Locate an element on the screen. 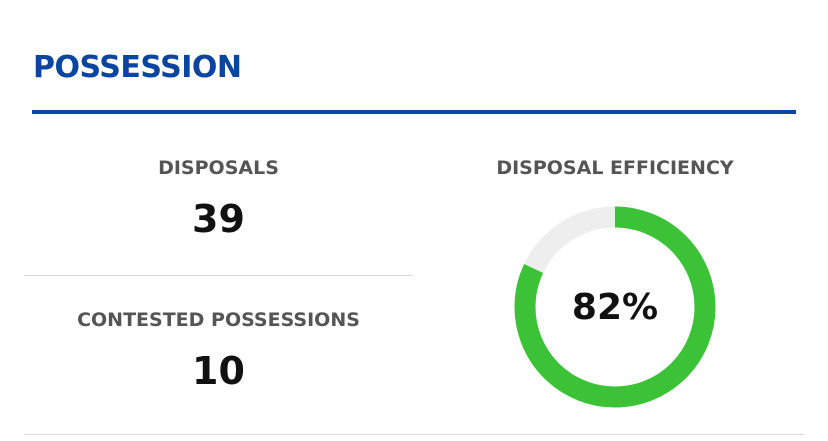 Image resolution: width=828 pixels, height=441 pixels. bottom-divider is located at coordinates (414, 434).